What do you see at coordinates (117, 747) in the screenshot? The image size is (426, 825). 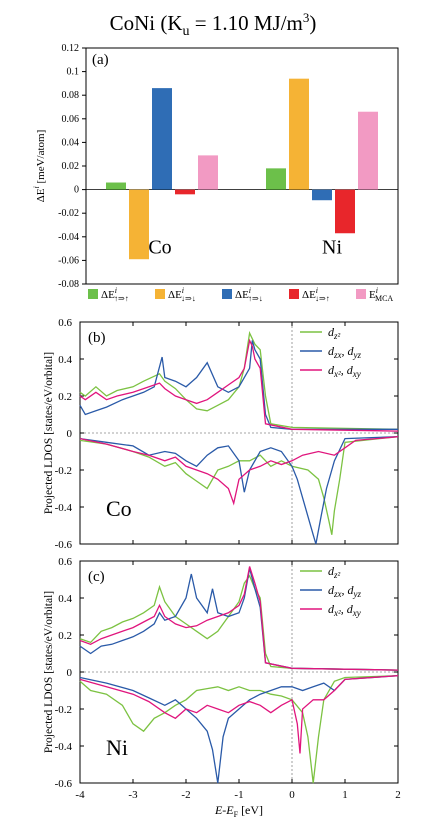 I see `atom-label: Ni` at bounding box center [117, 747].